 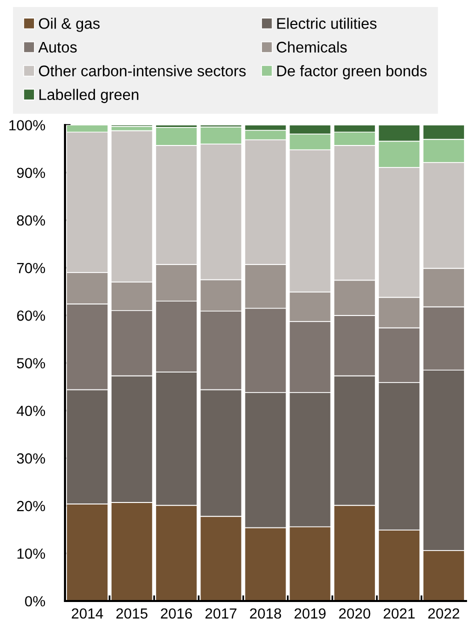 I want to click on x-tick-label: 2020, so click(x=354, y=613).